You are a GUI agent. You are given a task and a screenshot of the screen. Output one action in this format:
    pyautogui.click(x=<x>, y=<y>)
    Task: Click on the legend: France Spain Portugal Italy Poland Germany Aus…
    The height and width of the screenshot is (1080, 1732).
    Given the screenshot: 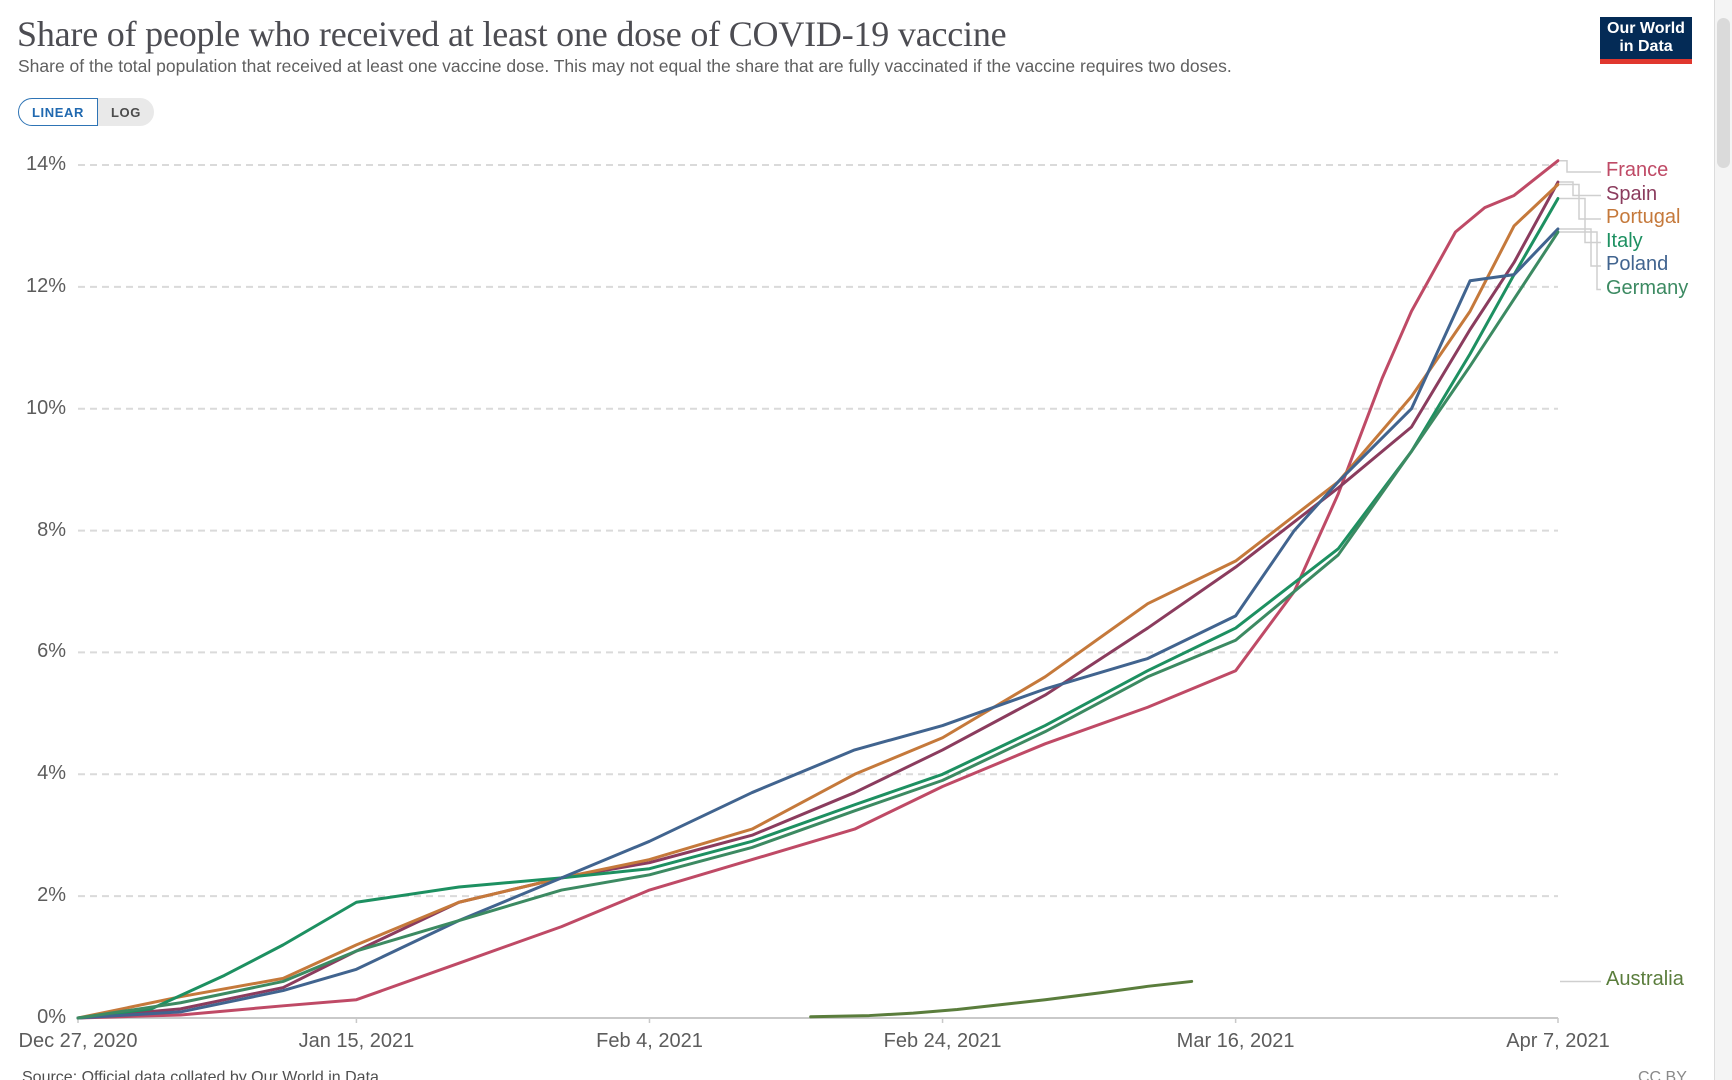 What is the action you would take?
    pyautogui.click(x=1666, y=540)
    